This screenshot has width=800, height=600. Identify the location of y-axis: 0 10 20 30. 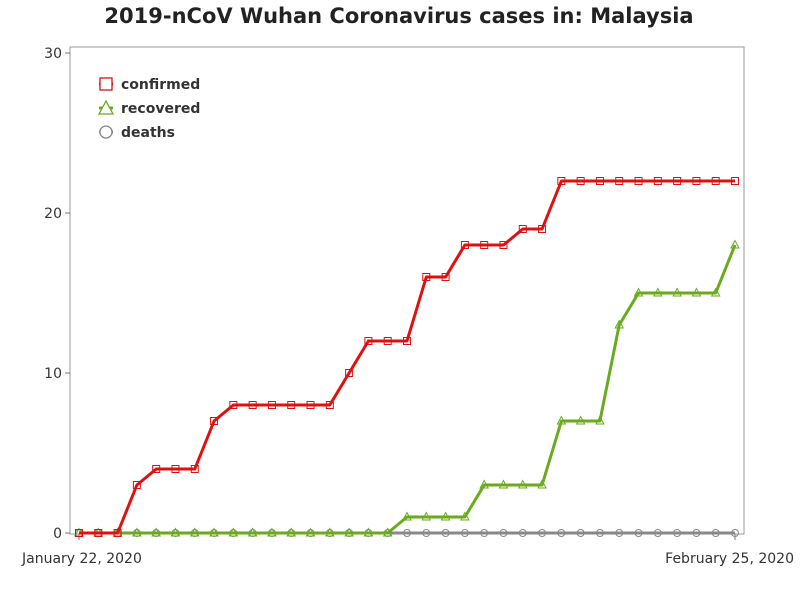
(57, 294).